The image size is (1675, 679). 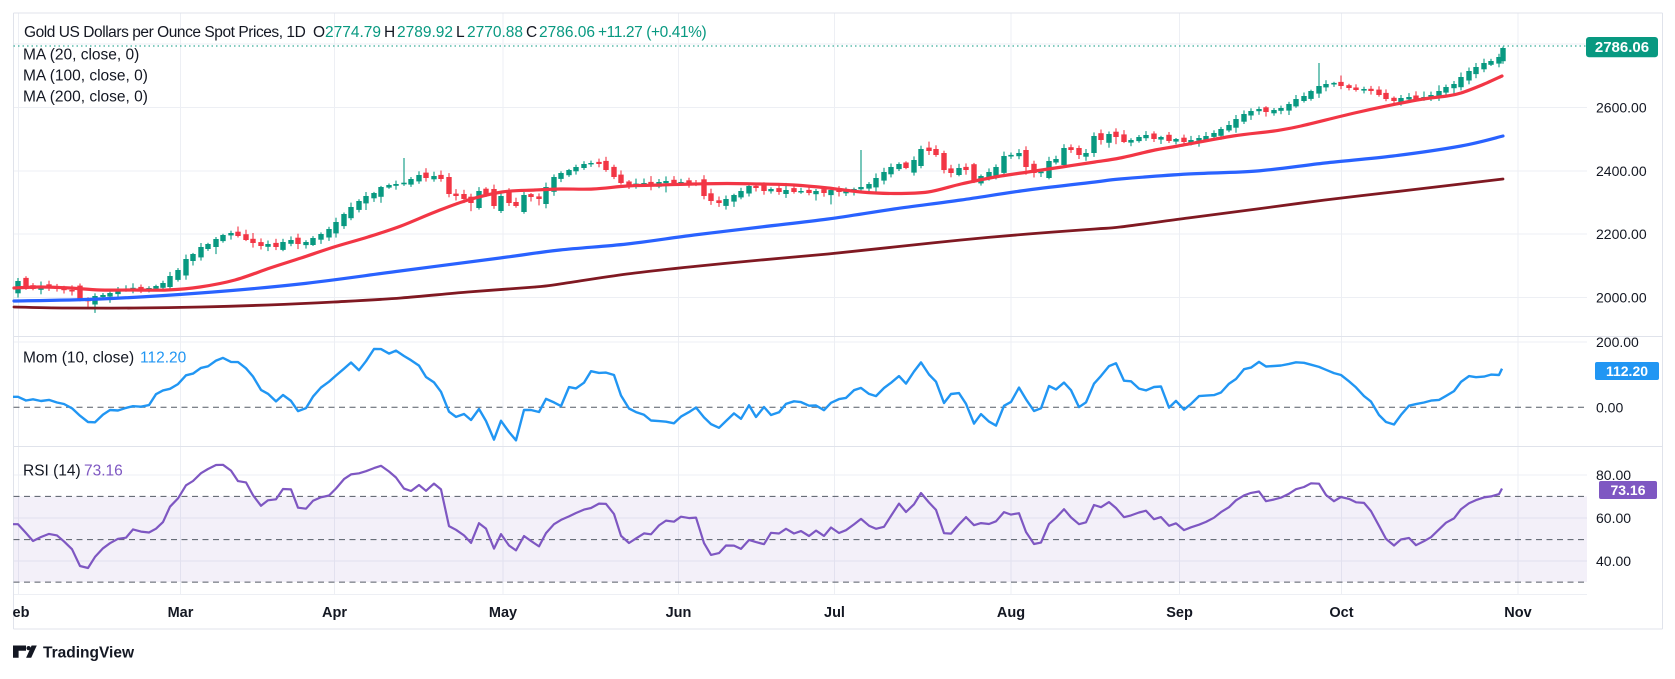 I want to click on svg-text: Mar, so click(x=181, y=613).